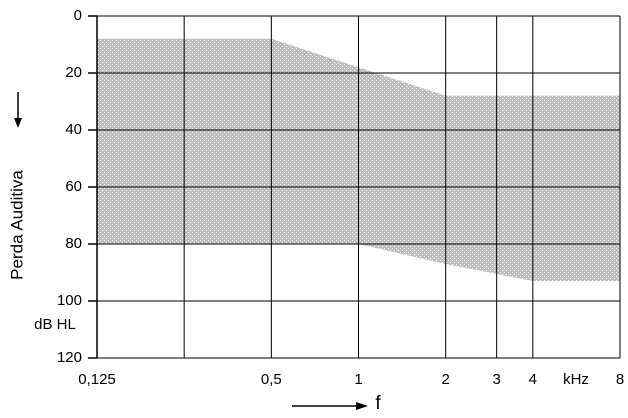 The image size is (628, 418). What do you see at coordinates (16, 225) in the screenshot?
I see `y-axis-label: Perda Auditiva` at bounding box center [16, 225].